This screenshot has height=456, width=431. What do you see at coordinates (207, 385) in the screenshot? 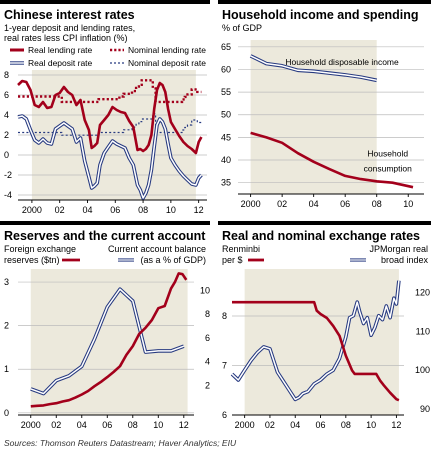
I see `y-right-tick-label: 2` at bounding box center [207, 385].